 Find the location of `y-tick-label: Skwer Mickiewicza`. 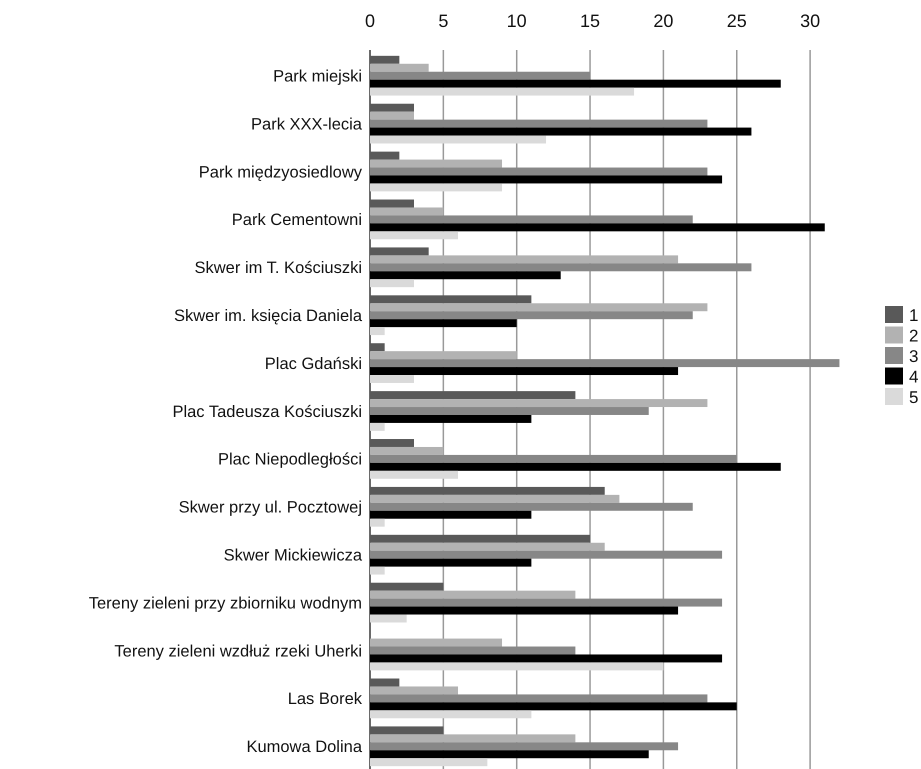

y-tick-label: Skwer Mickiewicza is located at coordinates (293, 555).